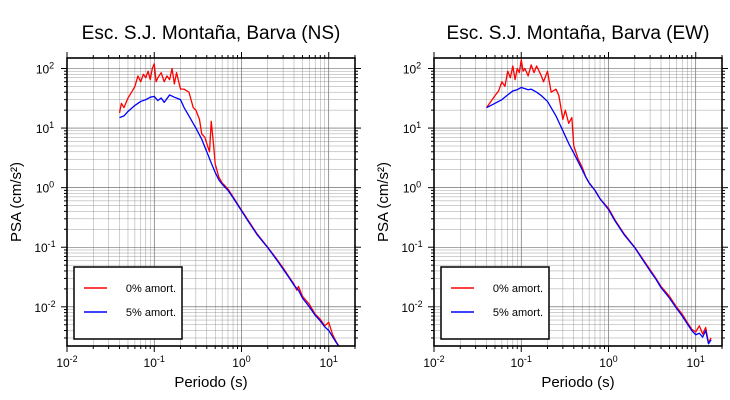 The width and height of the screenshot is (730, 400). What do you see at coordinates (578, 33) in the screenshot?
I see `chart-title: Esc. S.J. Montaña, Barva (EW)` at bounding box center [578, 33].